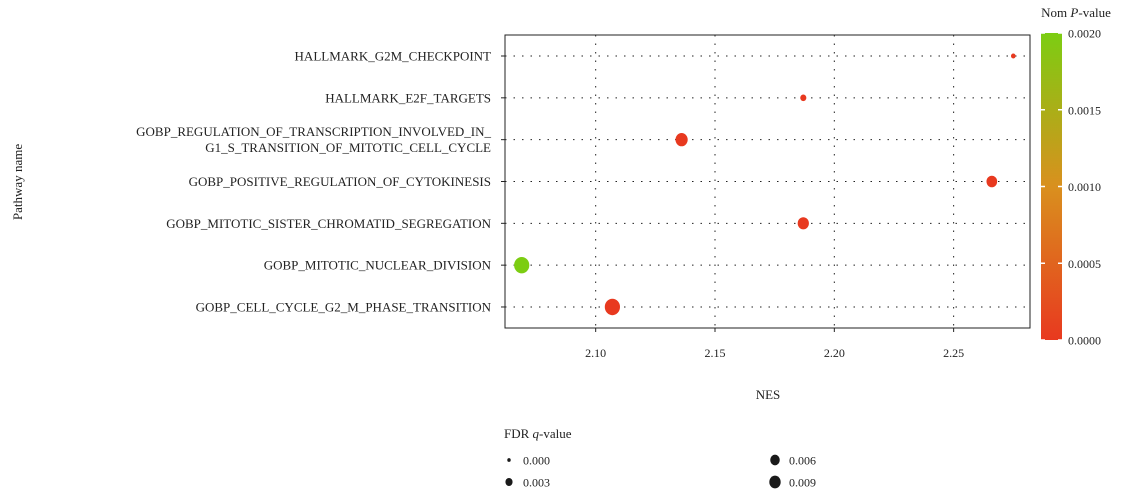  I want to click on color-legend-label: 0.0010, so click(1084, 187).